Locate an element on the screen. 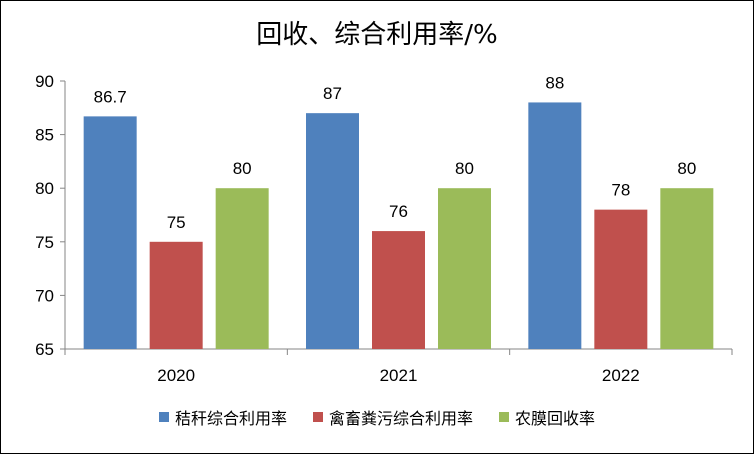 This screenshot has width=754, height=454. legend-item-manure: 禽畜粪污综合利用率 is located at coordinates (392, 417).